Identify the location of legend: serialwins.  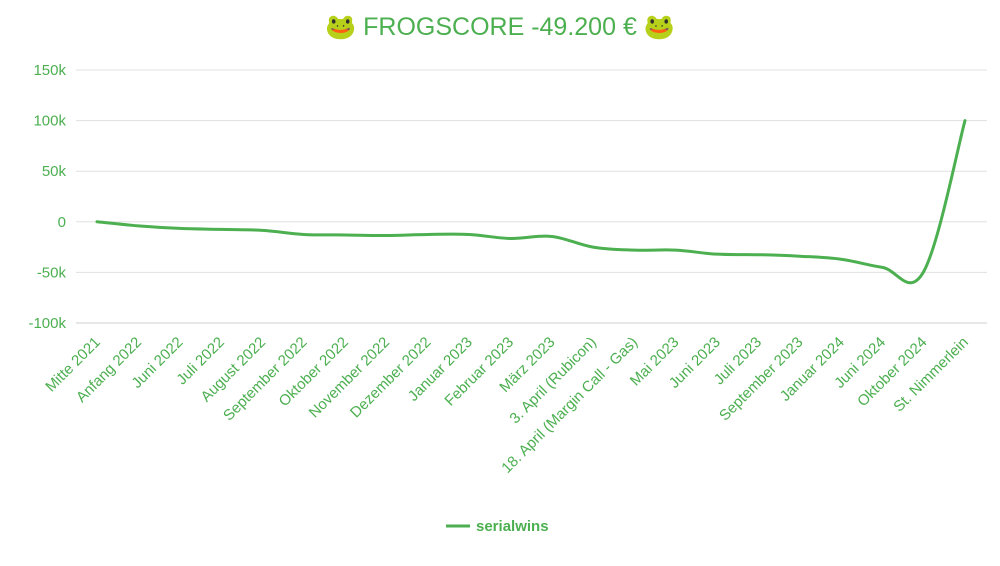
(497, 526).